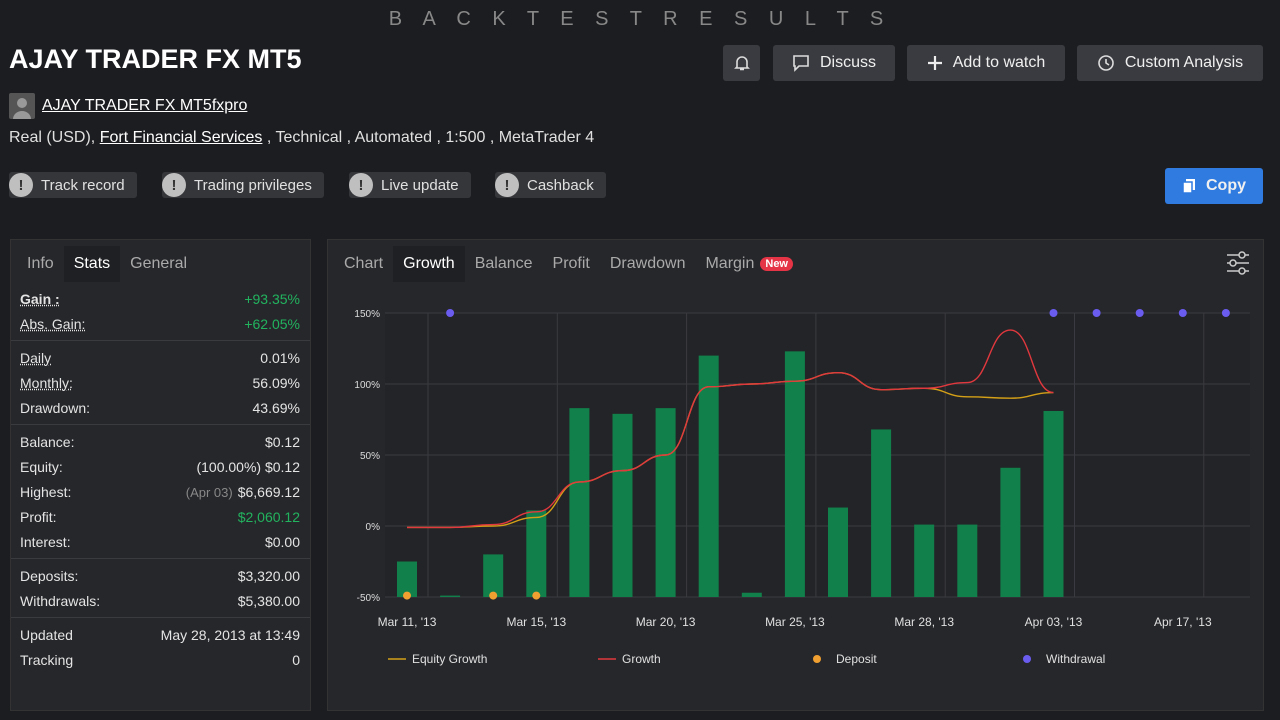 Image resolution: width=1280 pixels, height=720 pixels. I want to click on stats-value: $5,380.00, so click(269, 601).